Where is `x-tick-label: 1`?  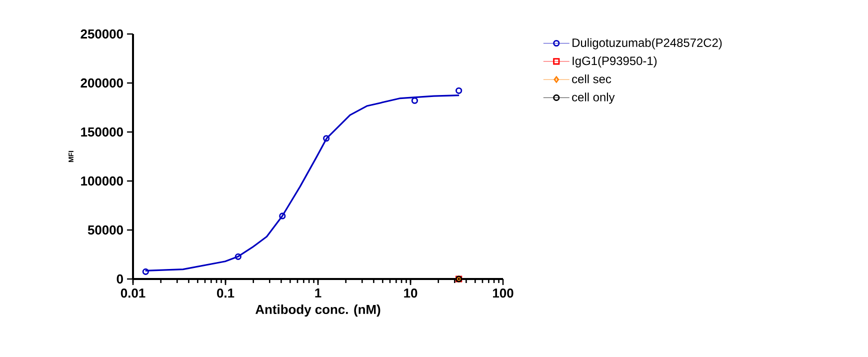
x-tick-label: 1 is located at coordinates (318, 293).